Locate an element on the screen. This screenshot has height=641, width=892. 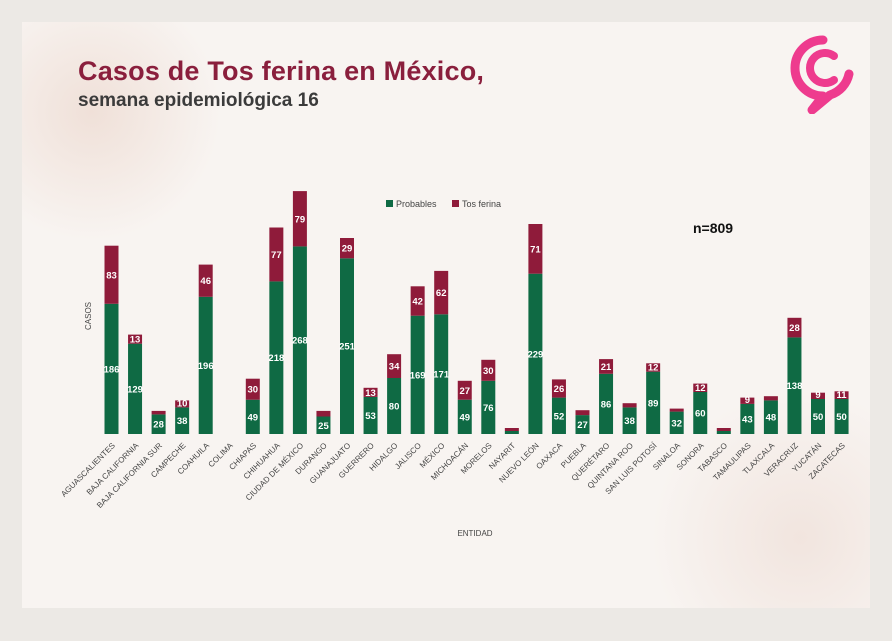
bar-value-label: 50 is located at coordinates (841, 417).